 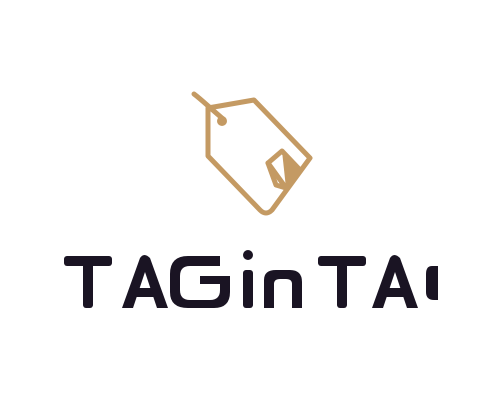 What do you see at coordinates (251, 279) in the screenshot?
I see `wordmark-logo` at bounding box center [251, 279].